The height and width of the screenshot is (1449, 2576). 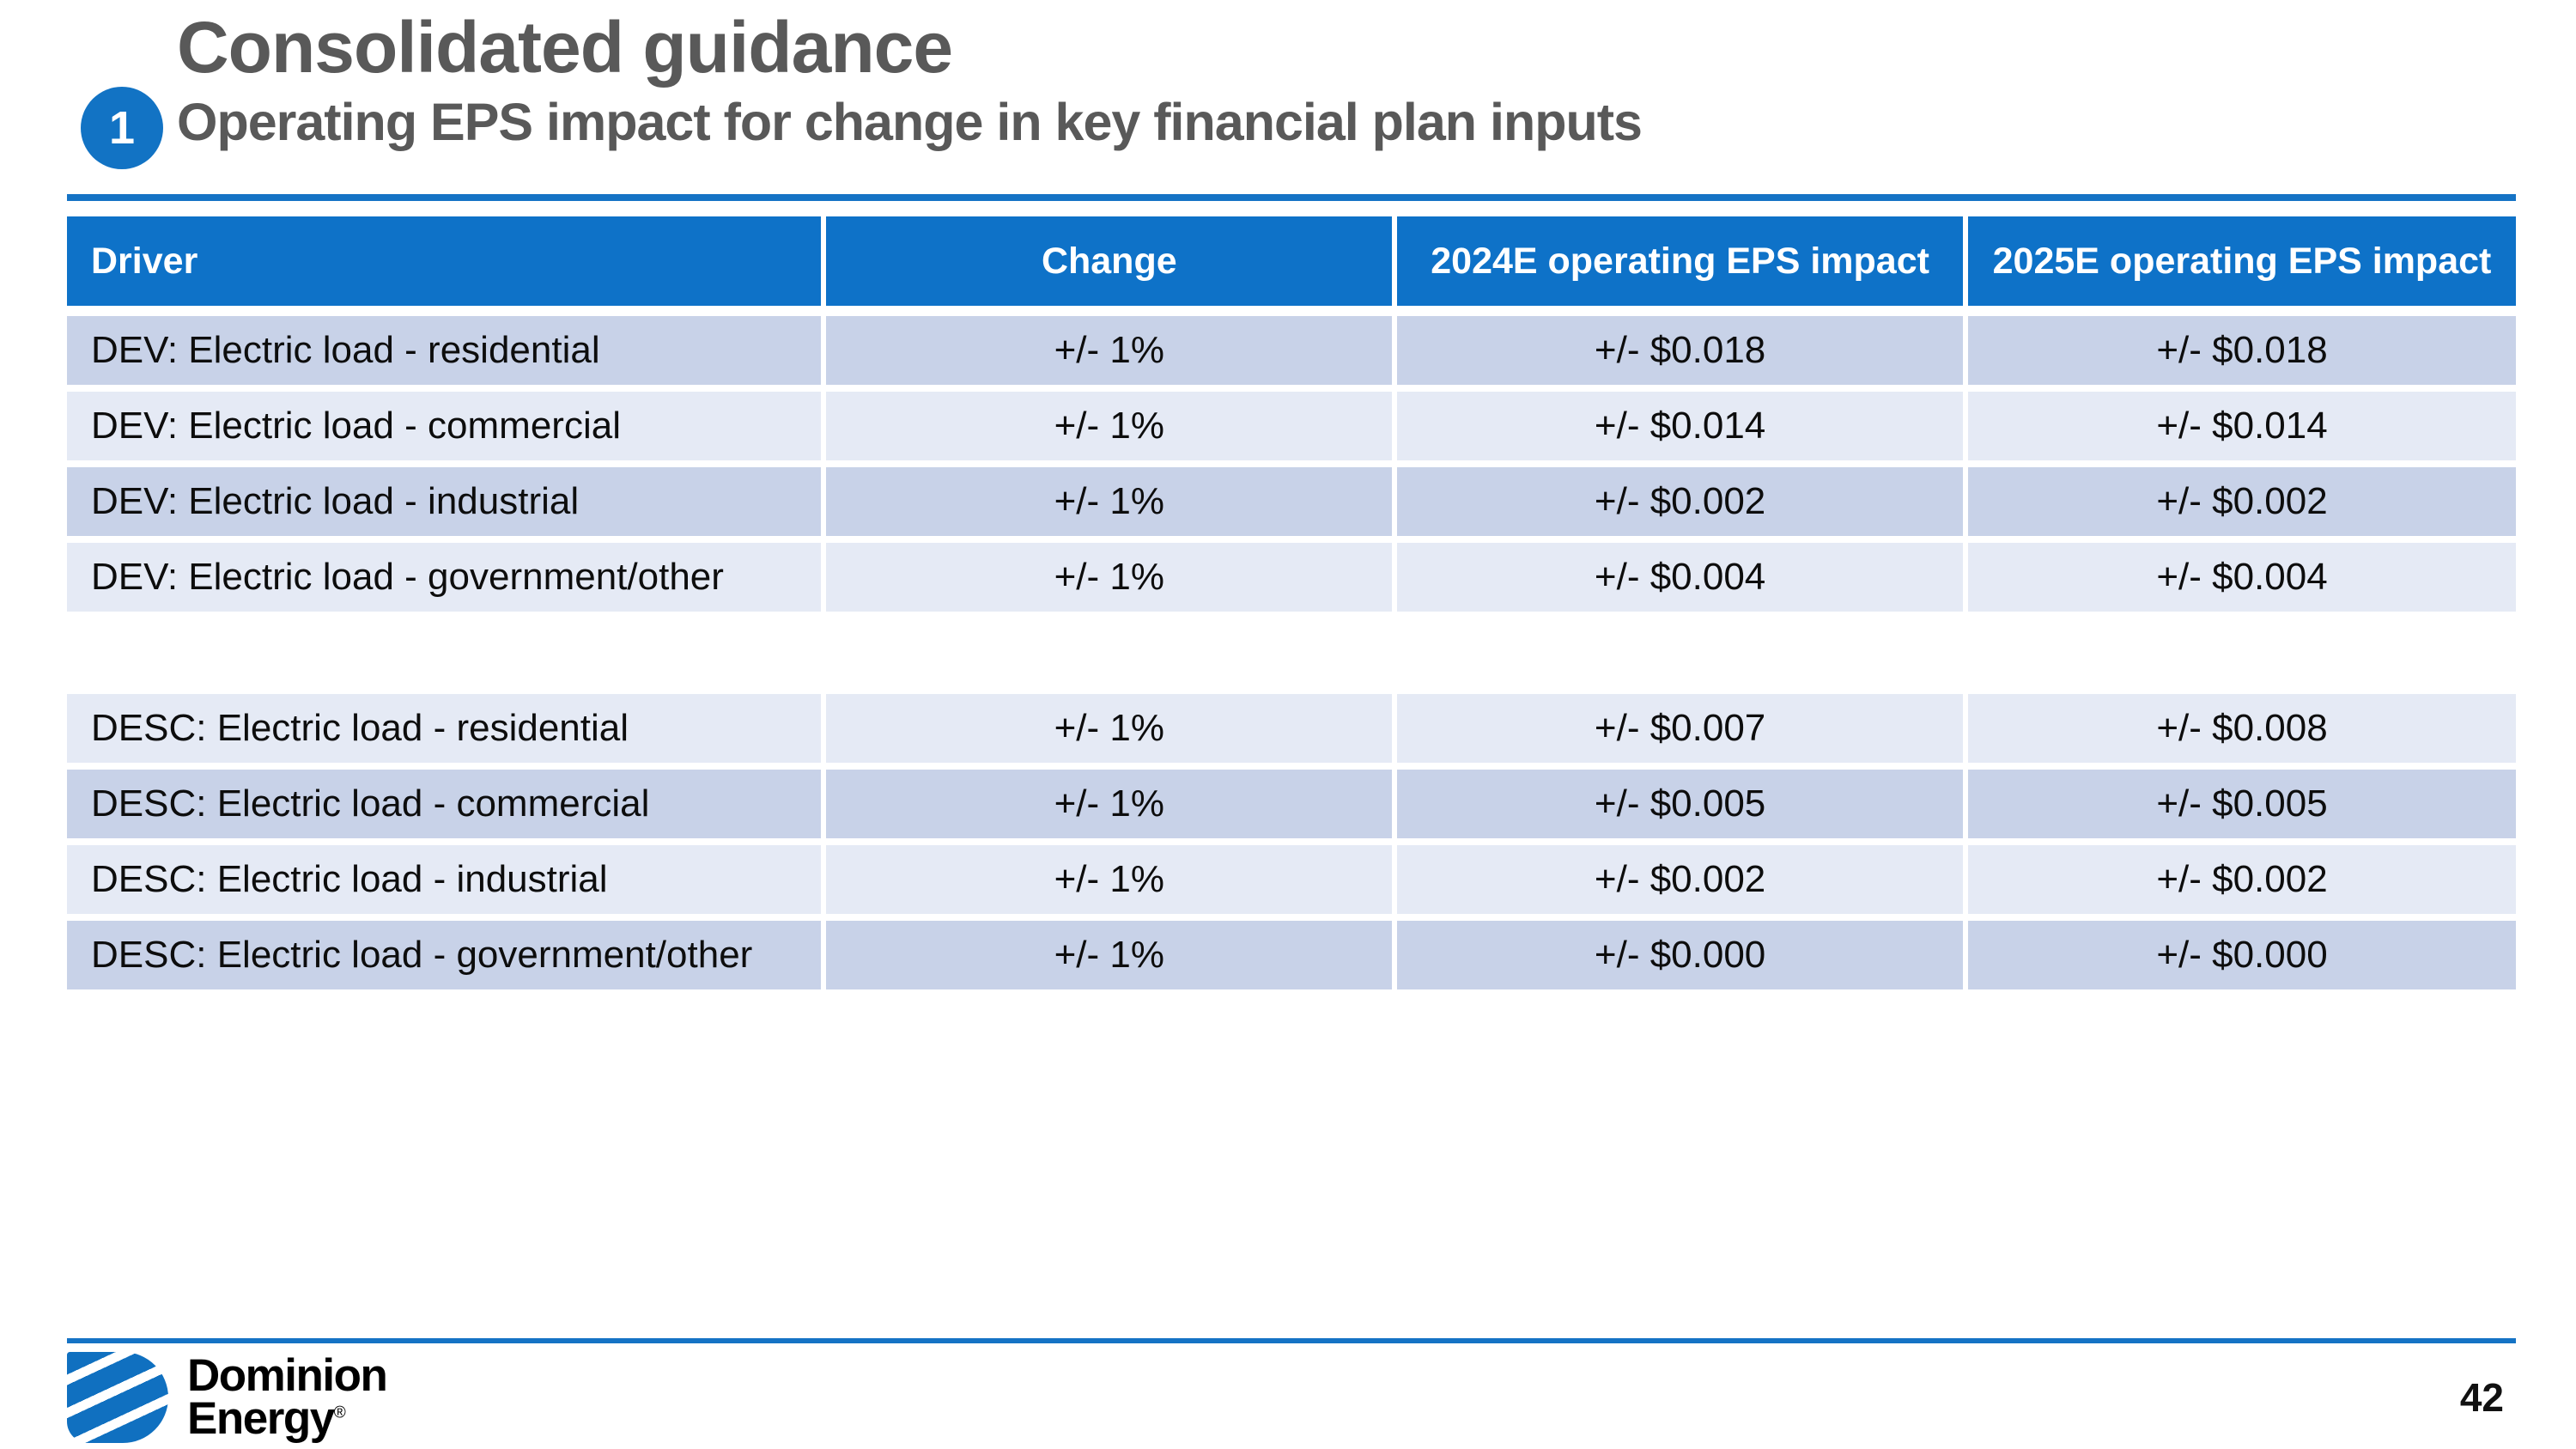 What do you see at coordinates (2242, 577) in the screenshot?
I see `eps-2025-cell: +/- $0.004` at bounding box center [2242, 577].